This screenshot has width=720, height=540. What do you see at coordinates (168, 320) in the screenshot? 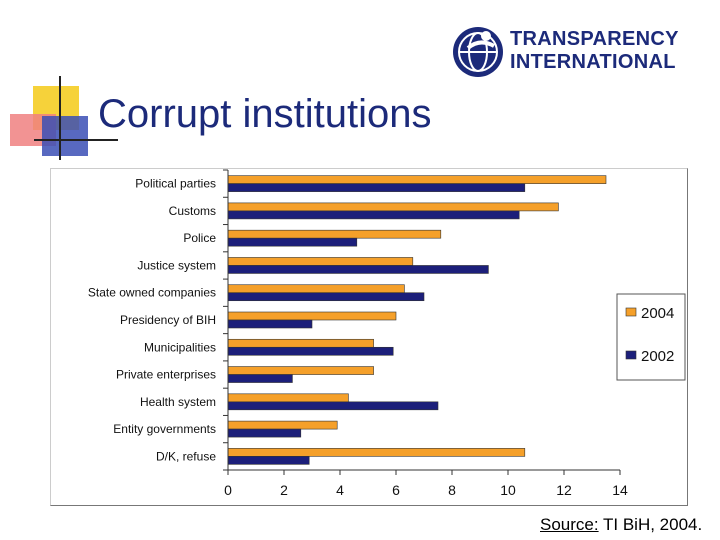
I see `category-label: Presidency of BIH` at bounding box center [168, 320].